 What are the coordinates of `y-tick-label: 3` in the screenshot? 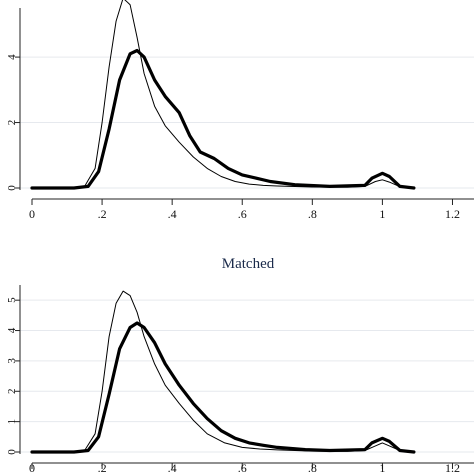 It's located at (12, 361).